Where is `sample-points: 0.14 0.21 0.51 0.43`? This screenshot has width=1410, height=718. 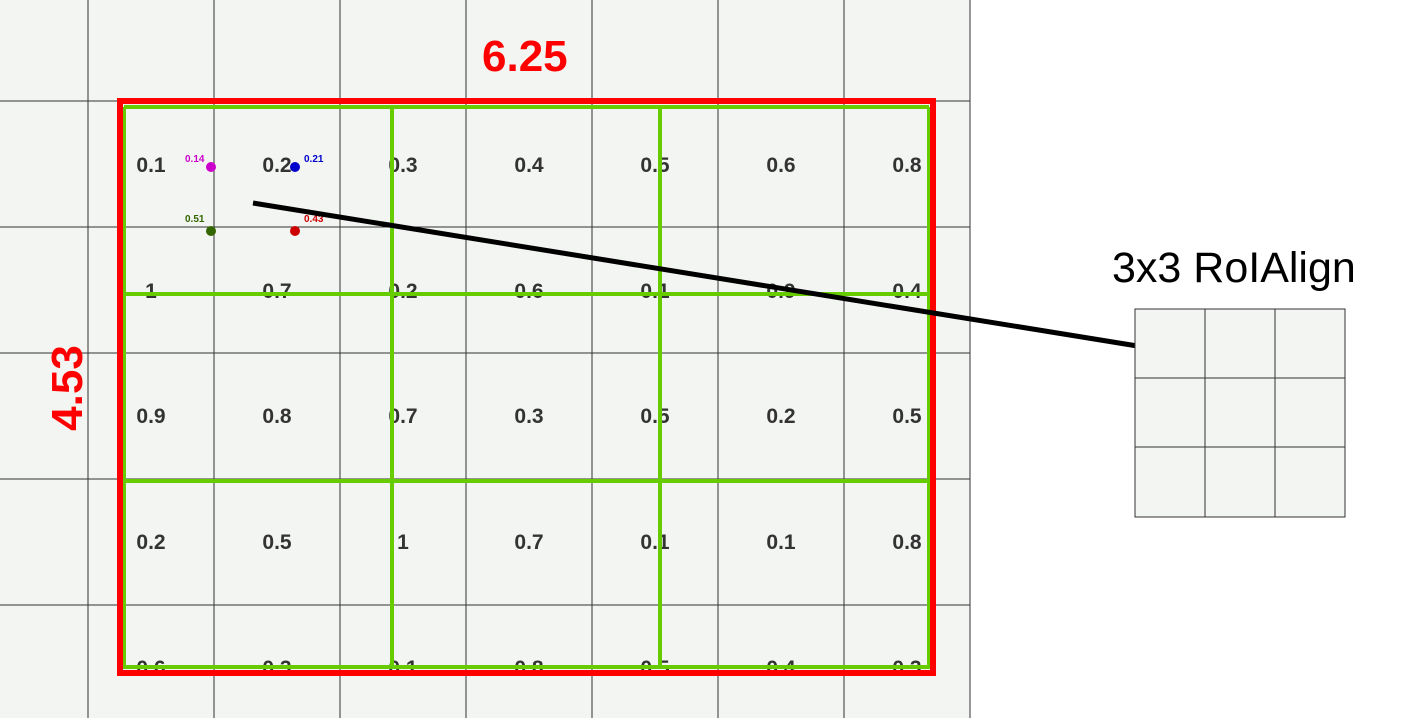
sample-points: 0.14 0.21 0.51 0.43 is located at coordinates (254, 195).